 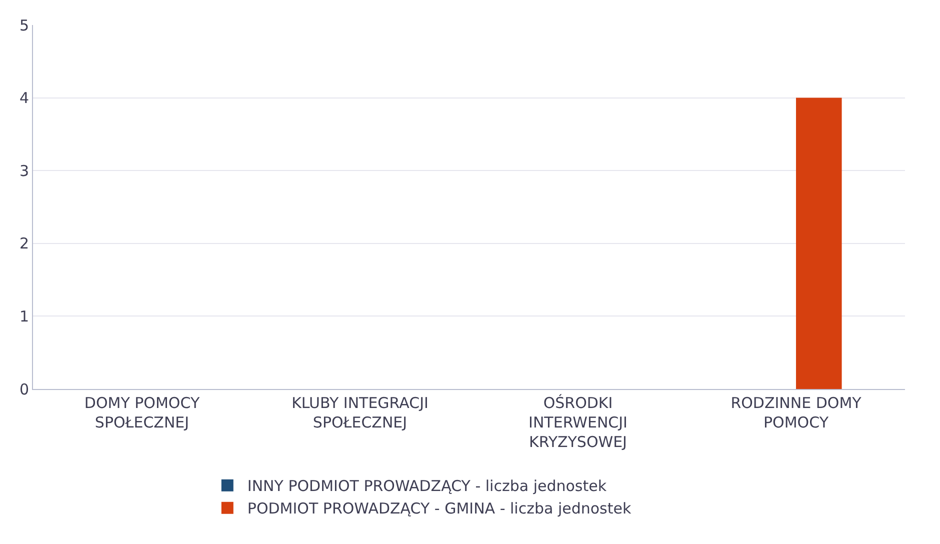 I want to click on y-tick-label: 5, so click(x=24, y=25).